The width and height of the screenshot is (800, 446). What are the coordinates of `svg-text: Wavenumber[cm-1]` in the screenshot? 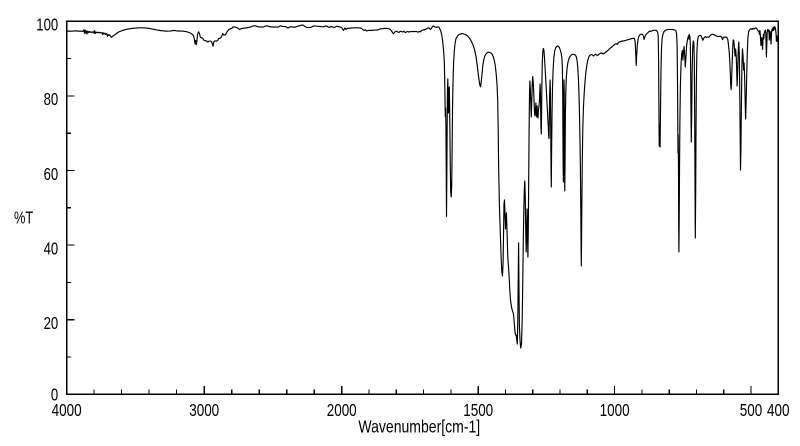 It's located at (419, 427).